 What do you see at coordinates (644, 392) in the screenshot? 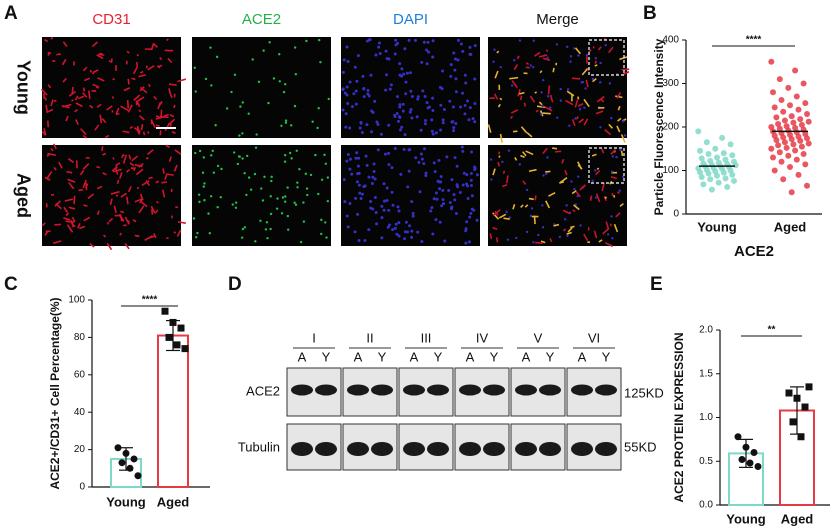
I see `size-label: 125KD` at bounding box center [644, 392].